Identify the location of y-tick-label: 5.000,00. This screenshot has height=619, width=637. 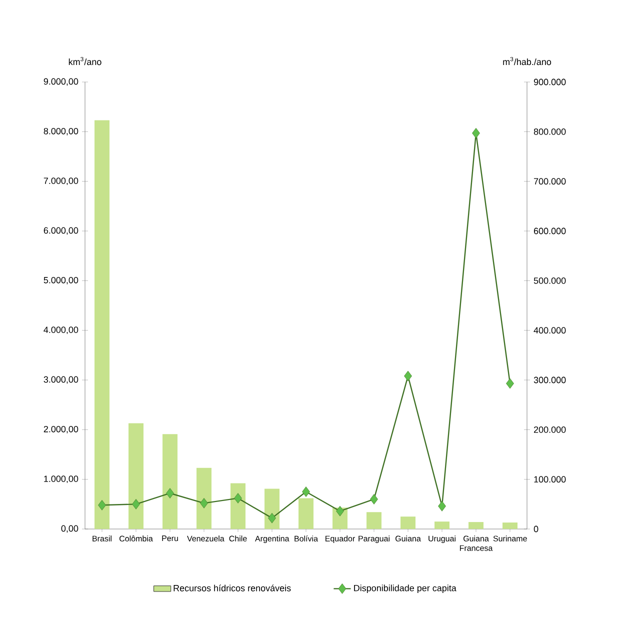
(61, 280).